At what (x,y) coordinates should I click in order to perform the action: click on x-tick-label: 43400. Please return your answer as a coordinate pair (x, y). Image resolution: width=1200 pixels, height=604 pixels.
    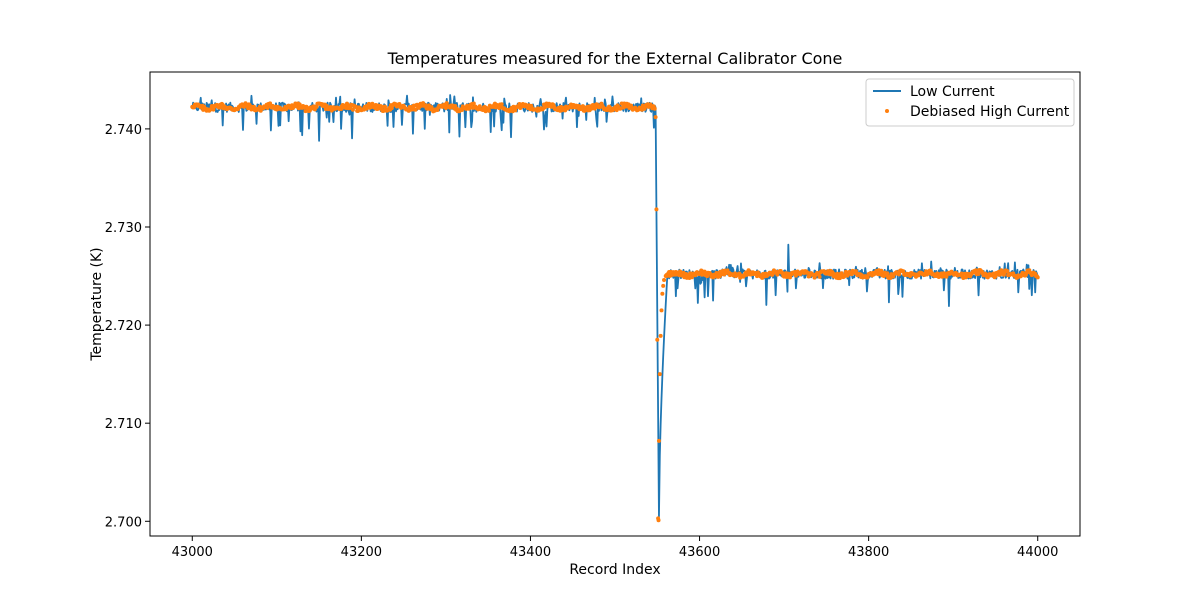
    Looking at the image, I should click on (530, 552).